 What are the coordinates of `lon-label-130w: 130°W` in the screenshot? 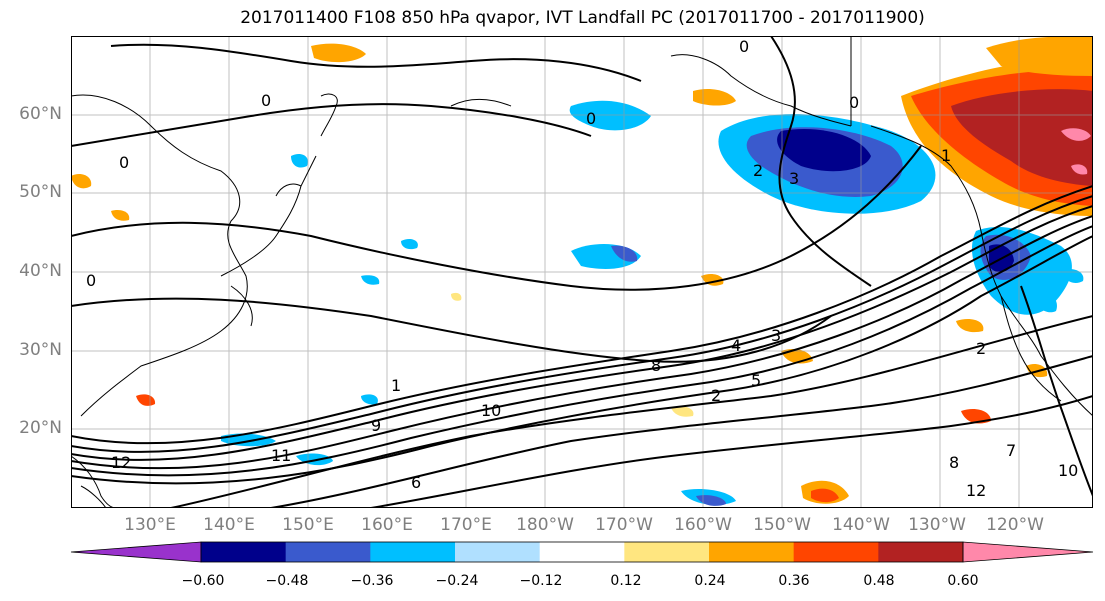 It's located at (937, 525).